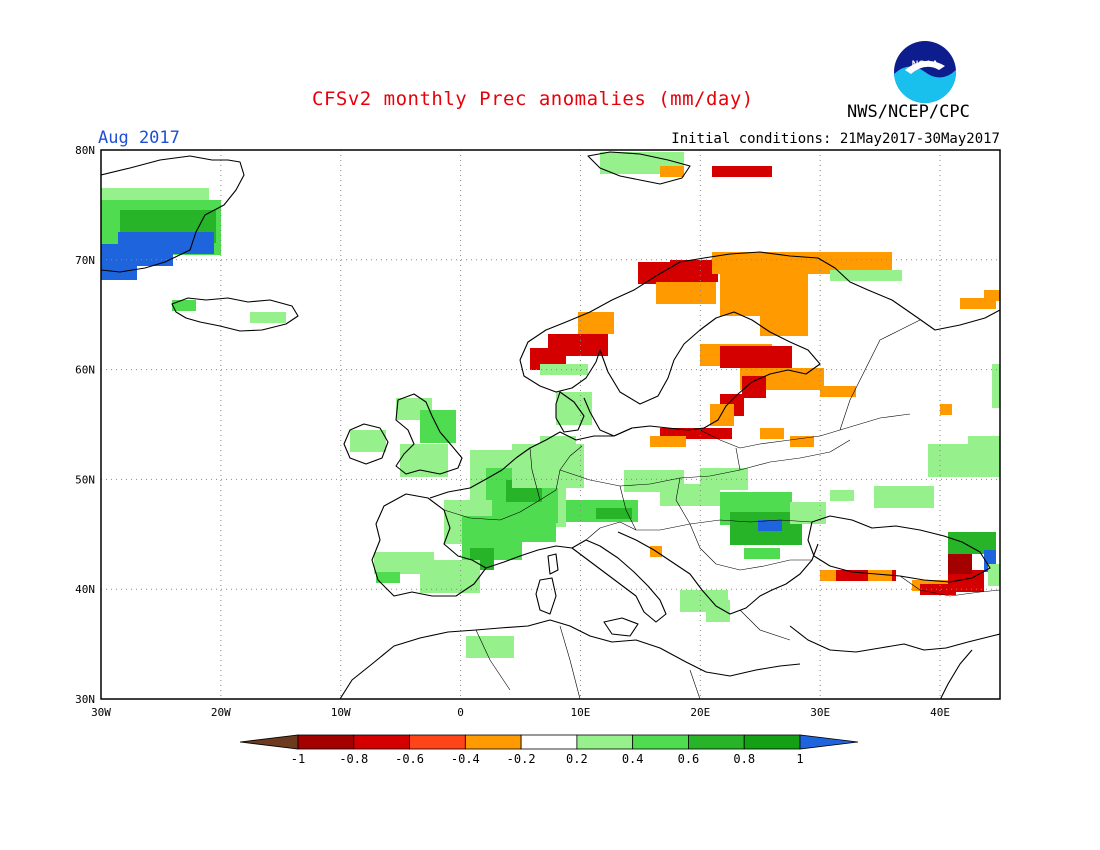  I want to click on lat-tick-label: 40N, so click(85, 589).